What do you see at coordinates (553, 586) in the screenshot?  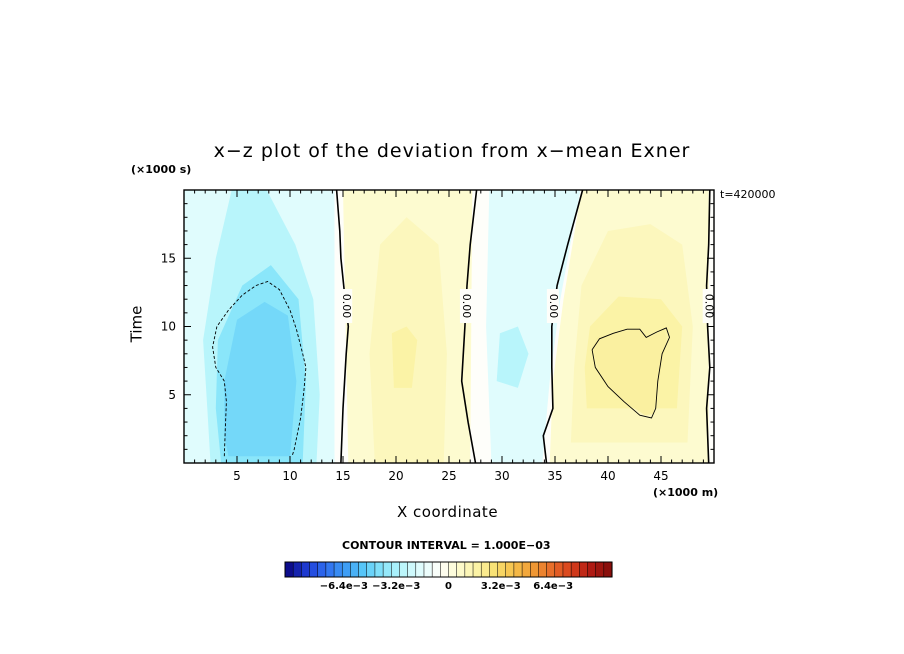 I see `colorbar-tick-label: 6.4e−3` at bounding box center [553, 586].